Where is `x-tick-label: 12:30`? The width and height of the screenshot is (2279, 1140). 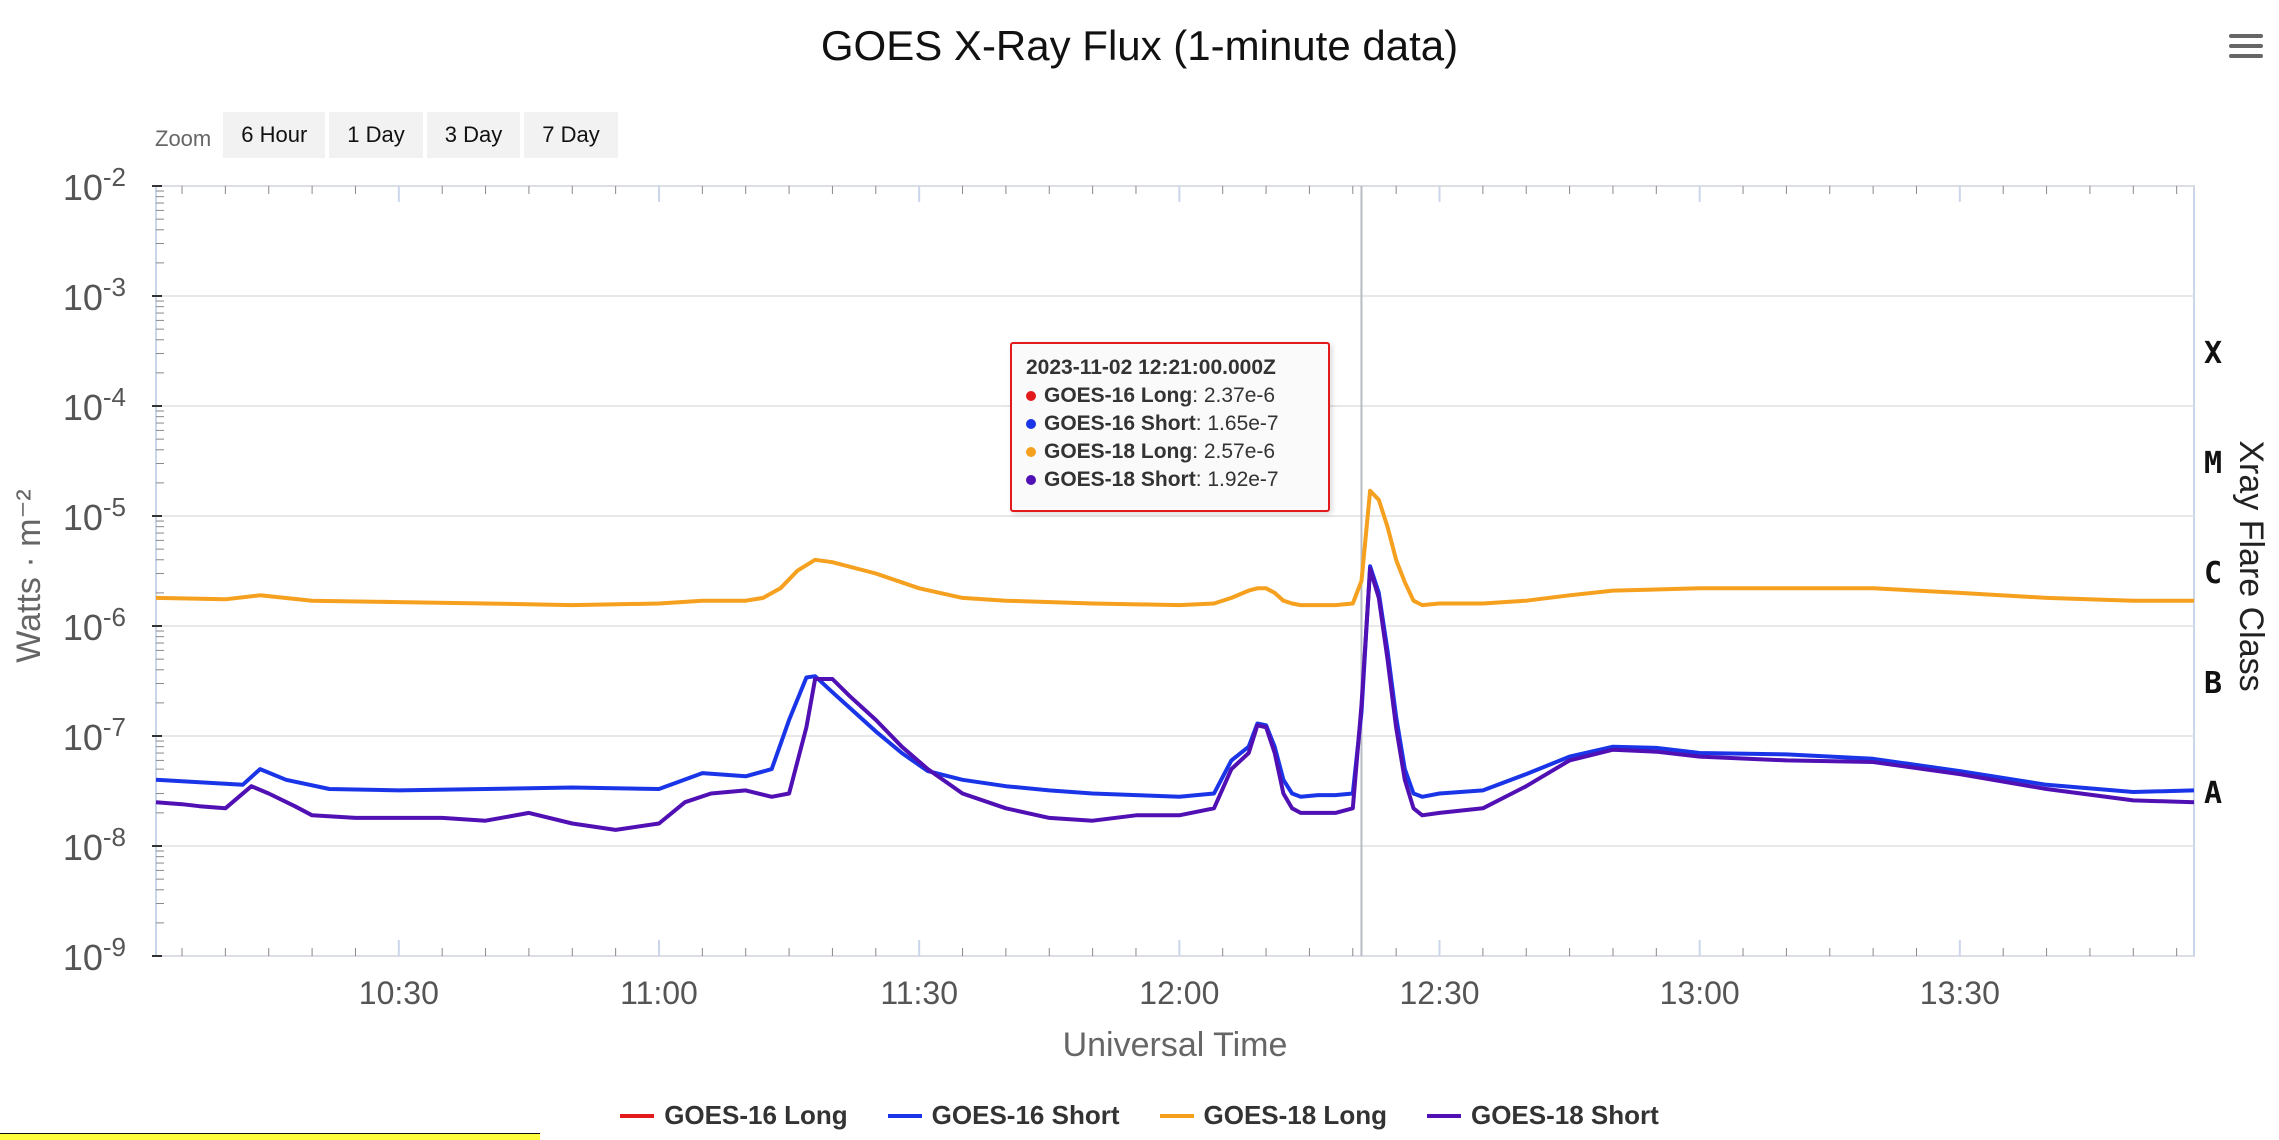 x-tick-label: 12:30 is located at coordinates (1439, 993).